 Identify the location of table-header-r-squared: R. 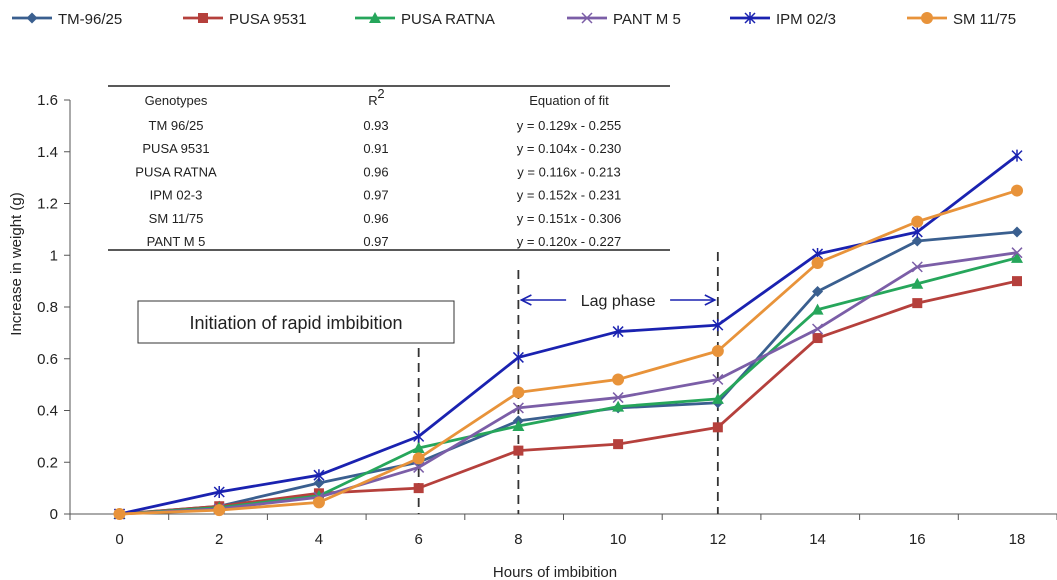
(372, 100).